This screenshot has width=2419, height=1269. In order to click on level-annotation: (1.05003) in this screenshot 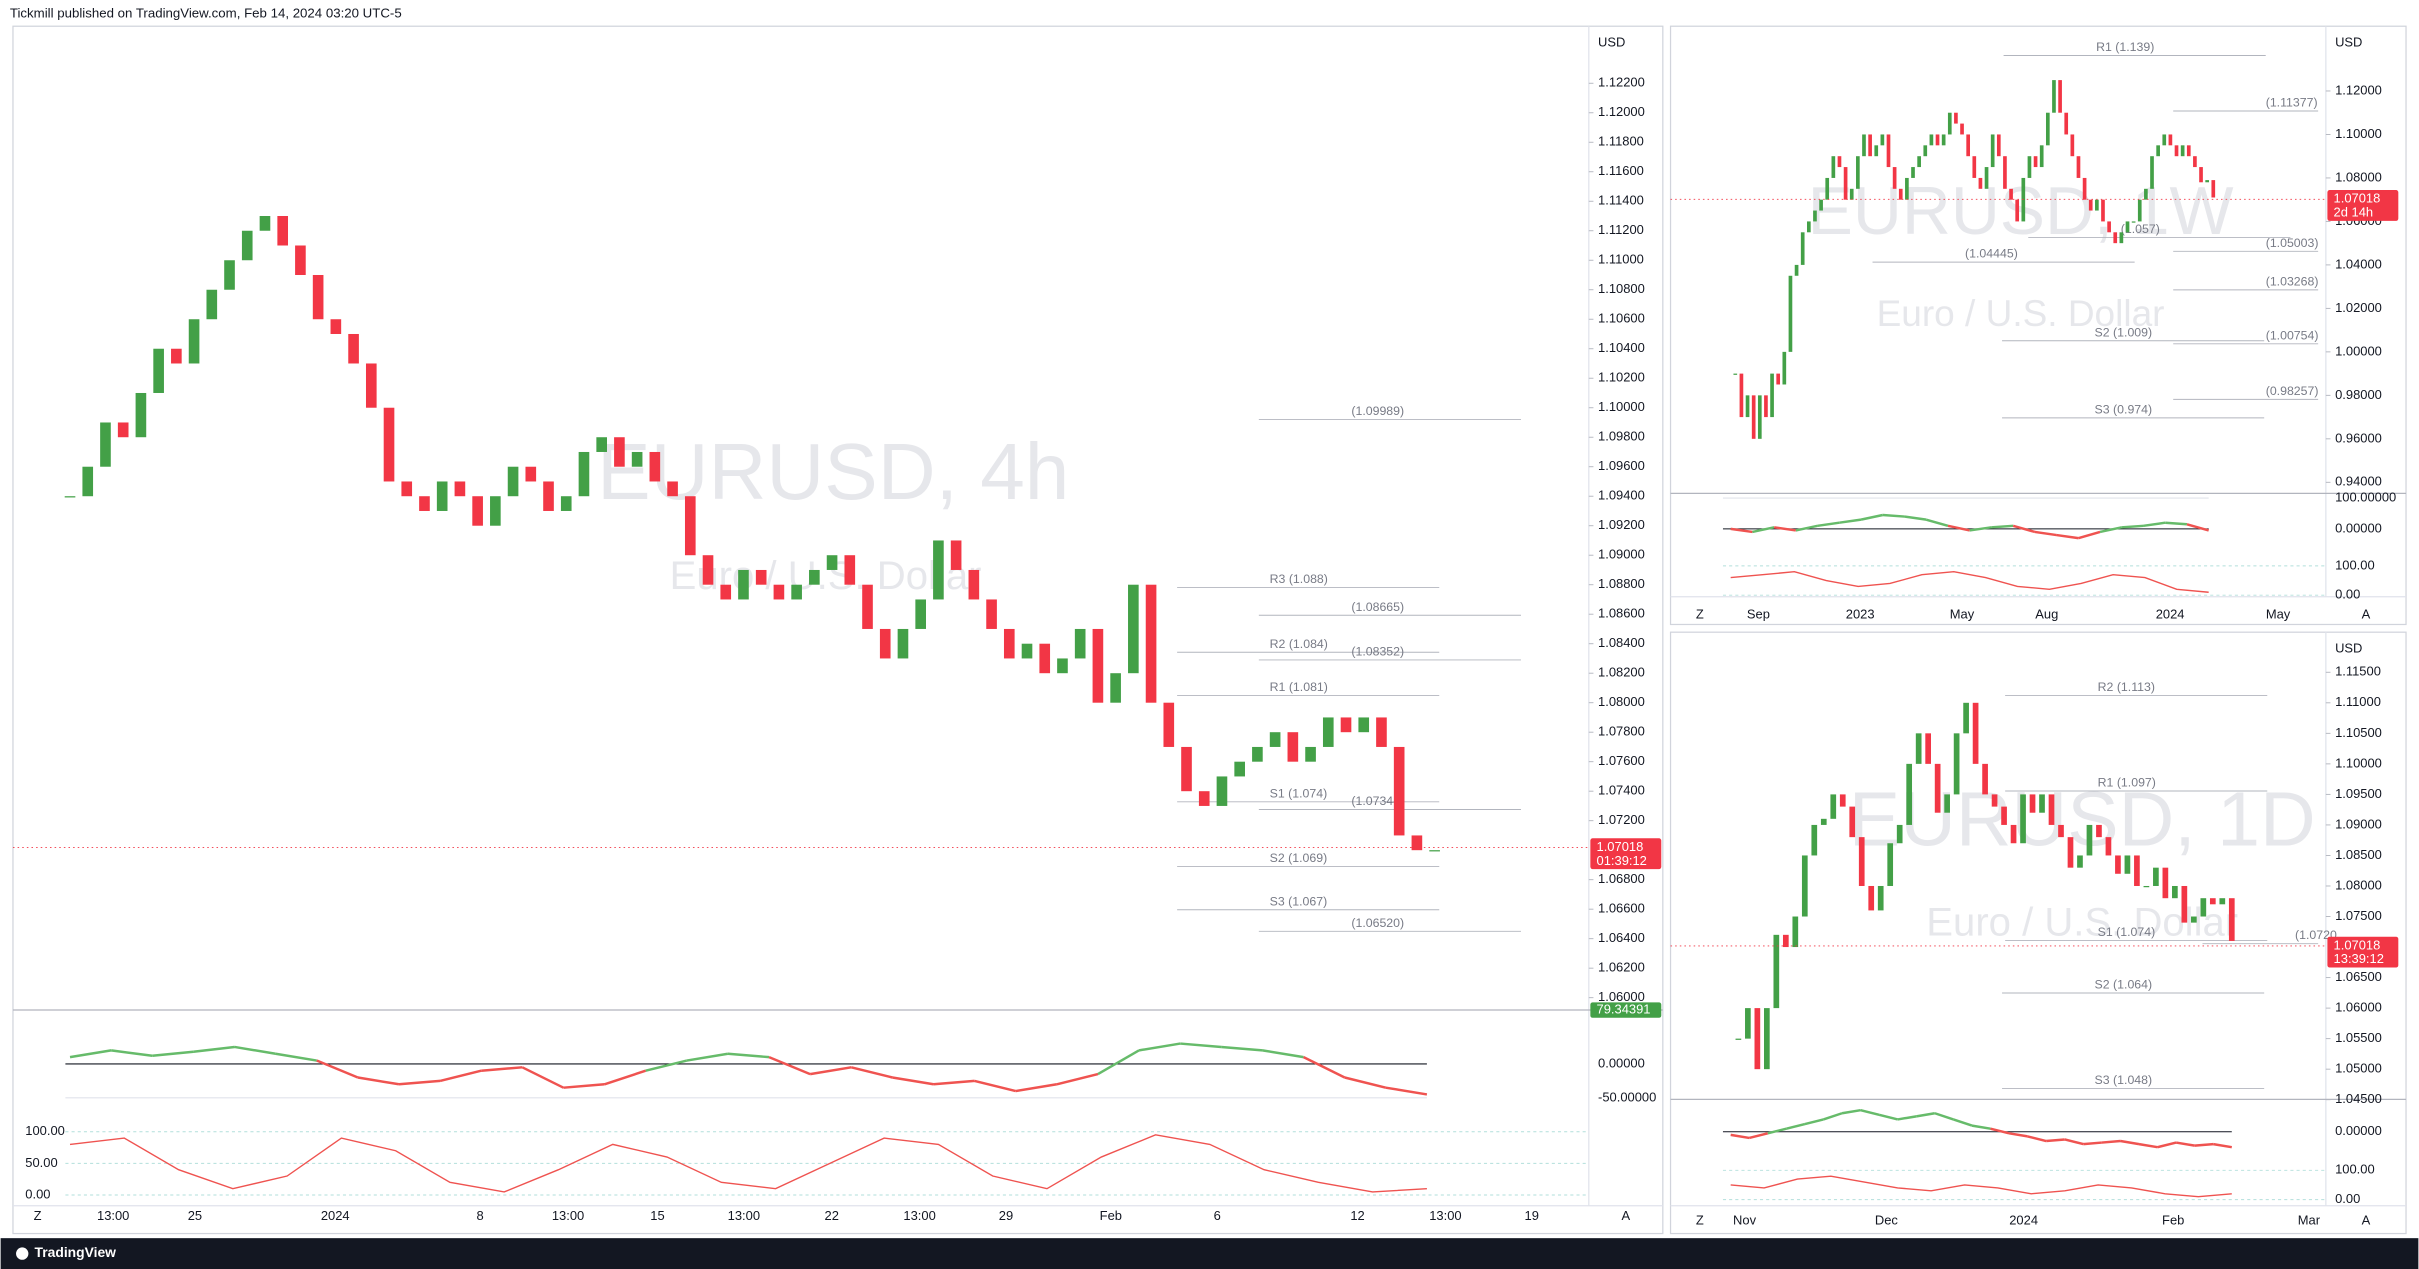, I will do `click(2292, 243)`.